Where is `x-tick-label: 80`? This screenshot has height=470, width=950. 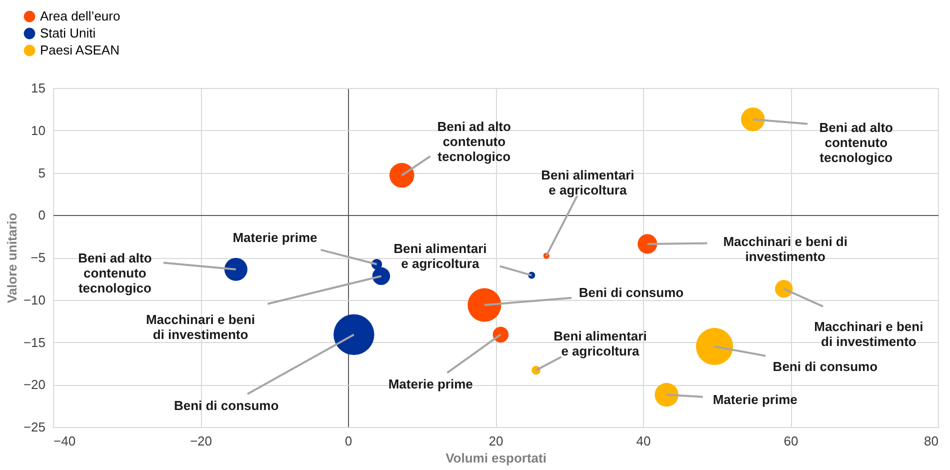
x-tick-label: 80 is located at coordinates (931, 441).